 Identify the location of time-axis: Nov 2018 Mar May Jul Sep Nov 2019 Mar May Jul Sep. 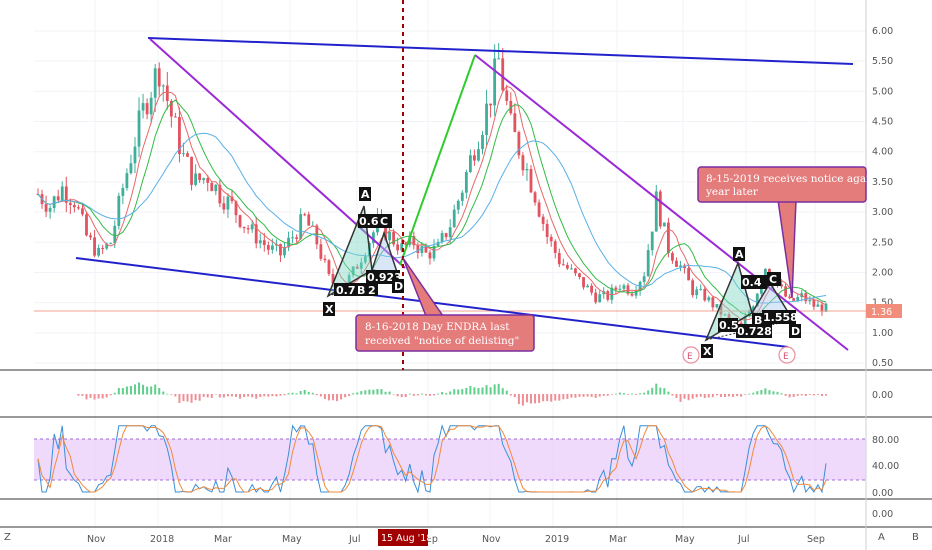
(456, 539).